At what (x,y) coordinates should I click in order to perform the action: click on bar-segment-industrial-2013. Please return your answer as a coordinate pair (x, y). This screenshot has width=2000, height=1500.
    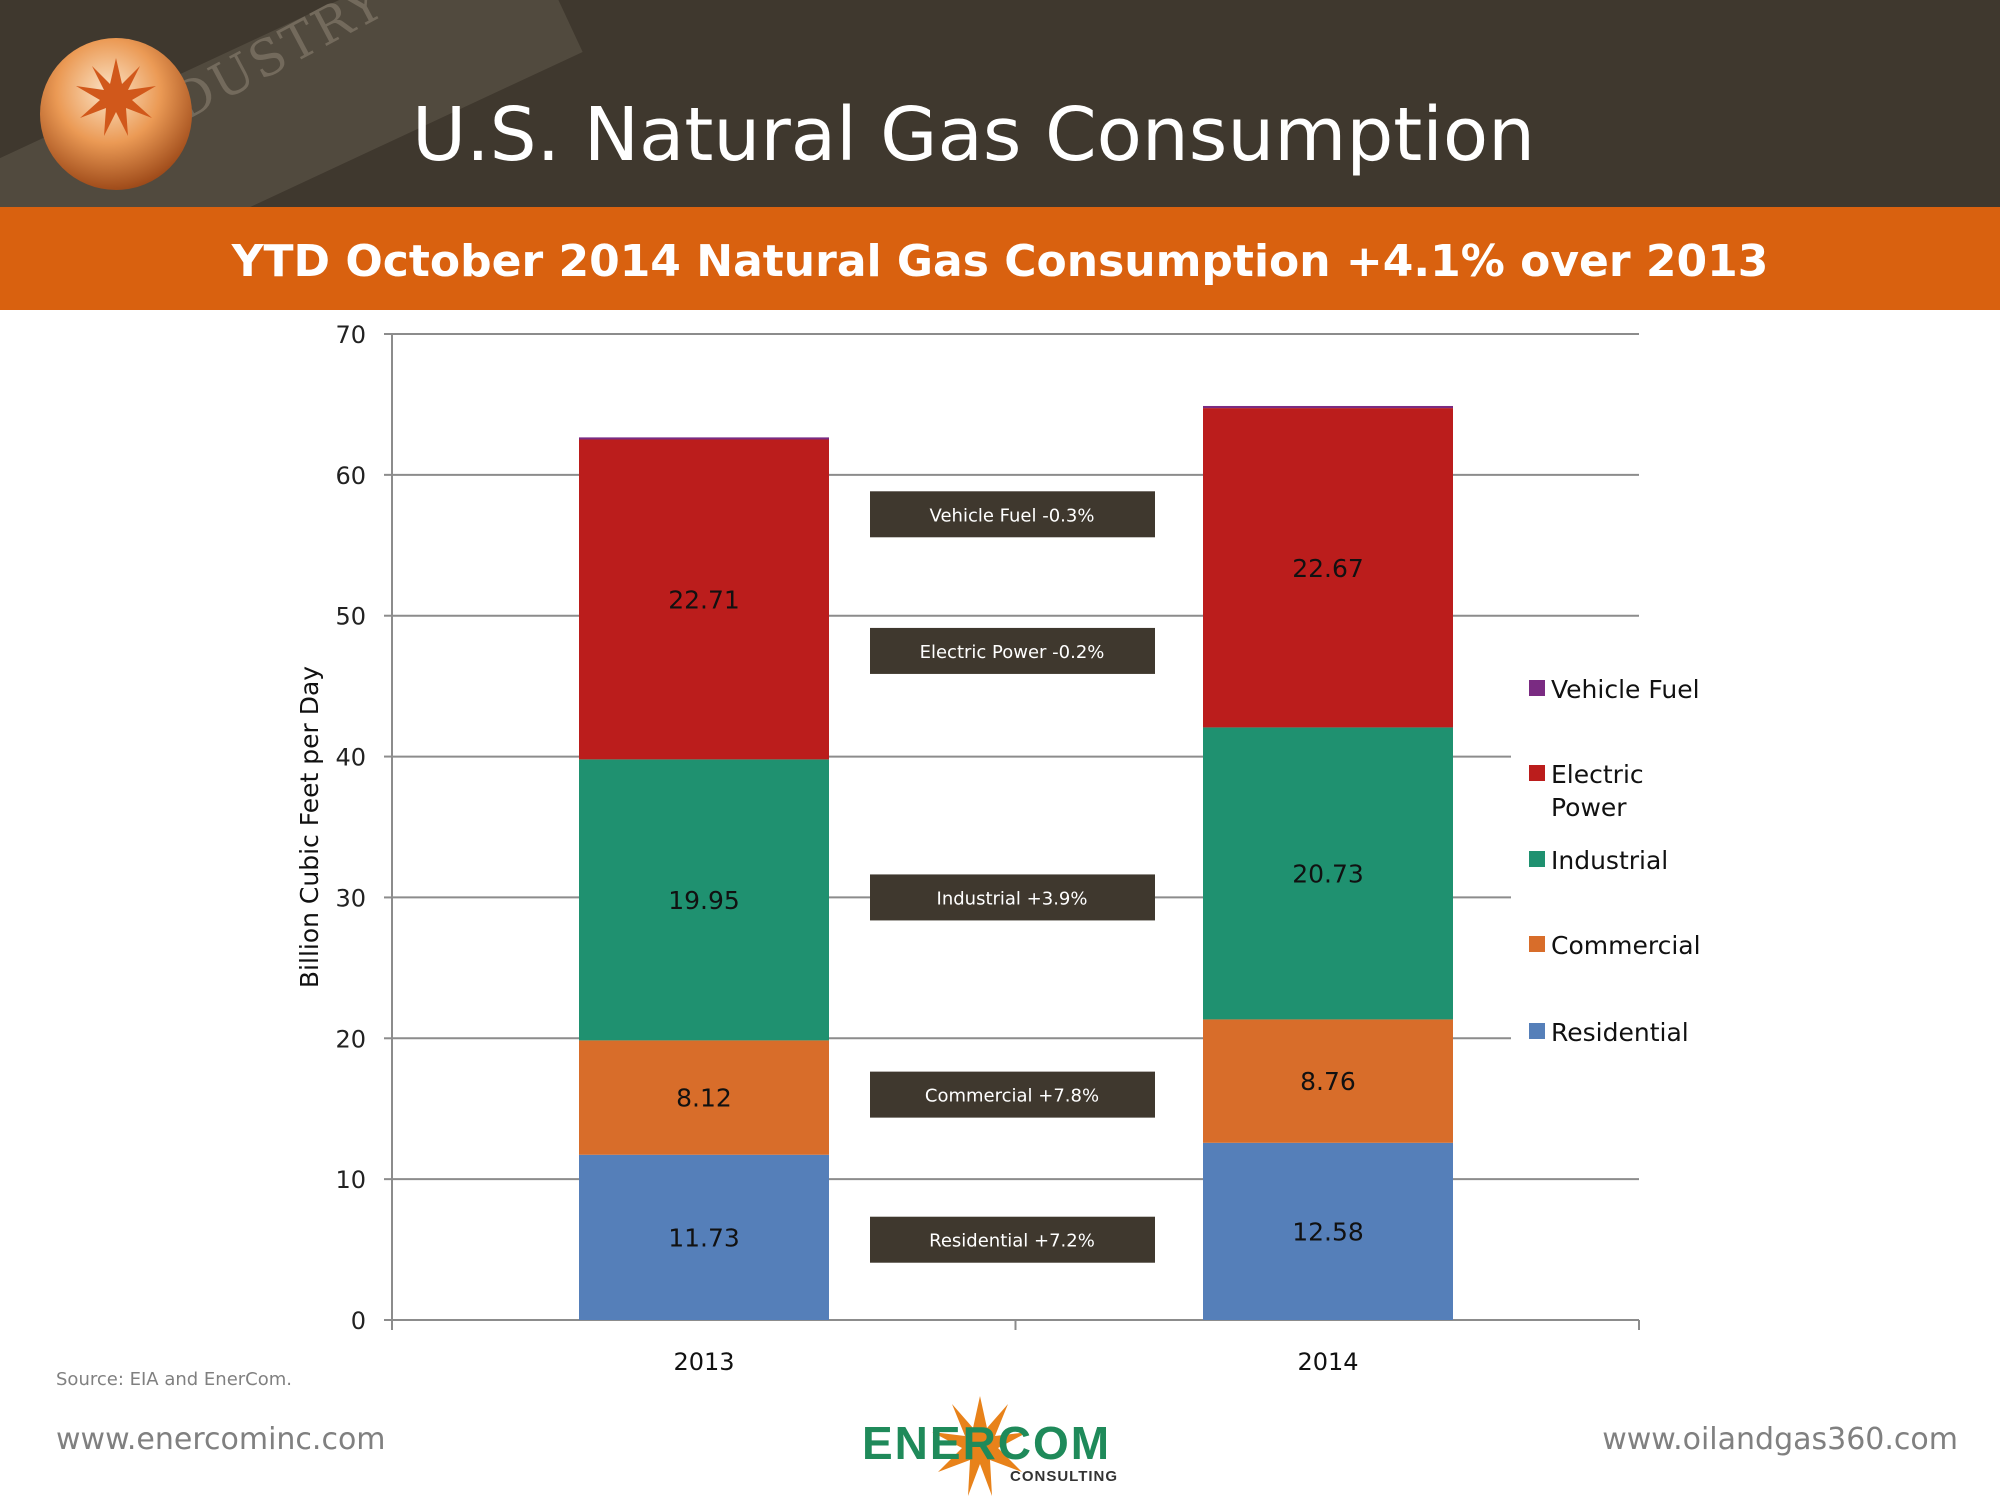
    Looking at the image, I should click on (704, 900).